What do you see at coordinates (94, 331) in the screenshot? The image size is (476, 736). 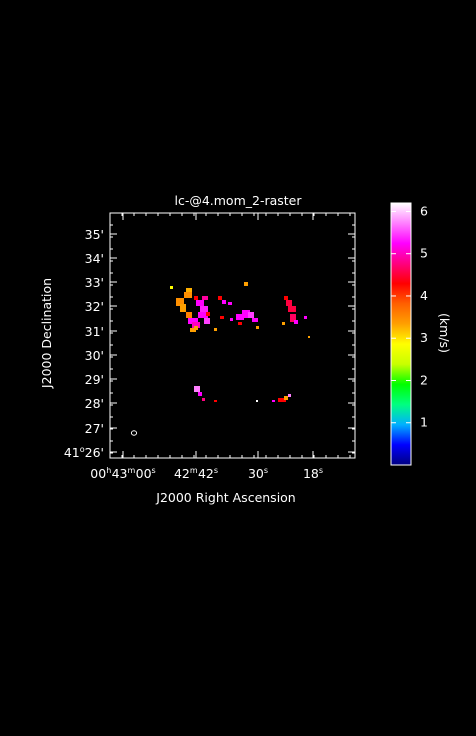 I see `dec-tick-label: 31'` at bounding box center [94, 331].